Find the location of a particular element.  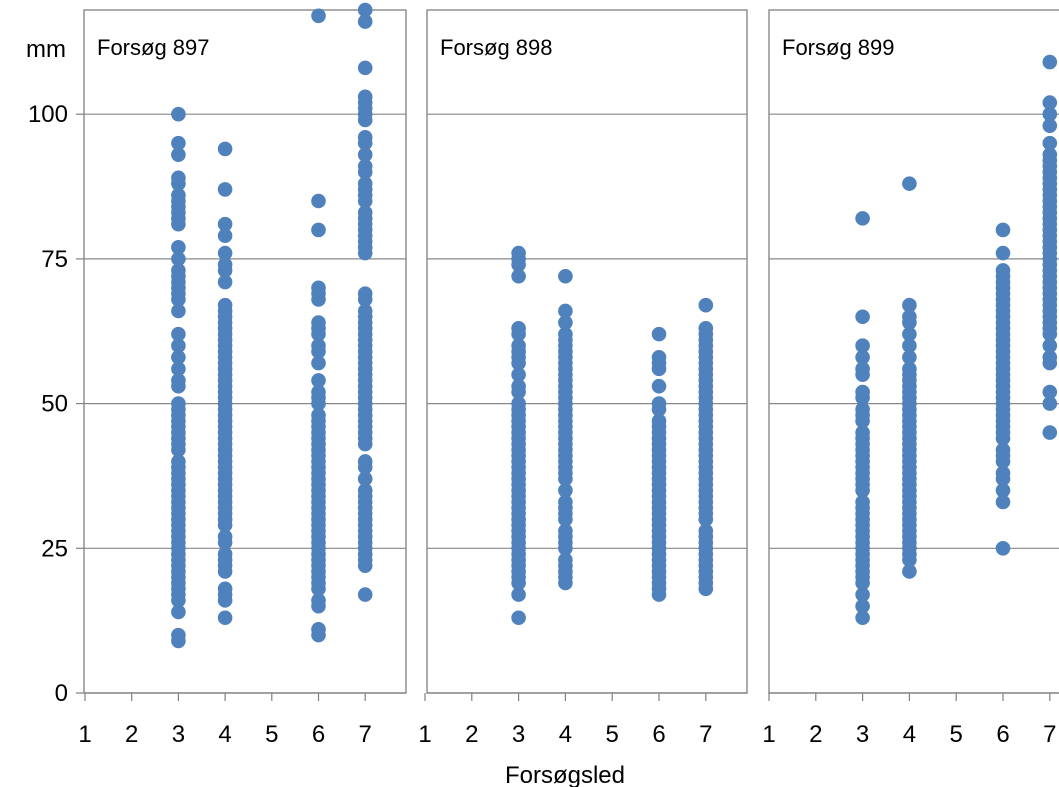

y-tick-label: 0 is located at coordinates (61, 693).